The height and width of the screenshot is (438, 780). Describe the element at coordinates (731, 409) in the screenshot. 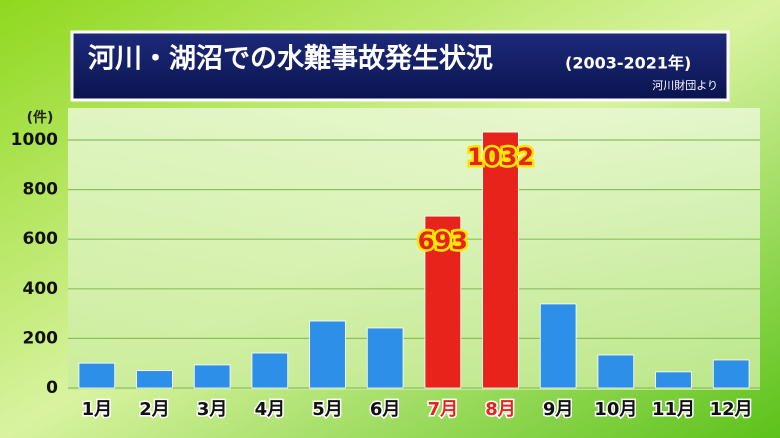

I see `x-tick-label: 12月` at that location.